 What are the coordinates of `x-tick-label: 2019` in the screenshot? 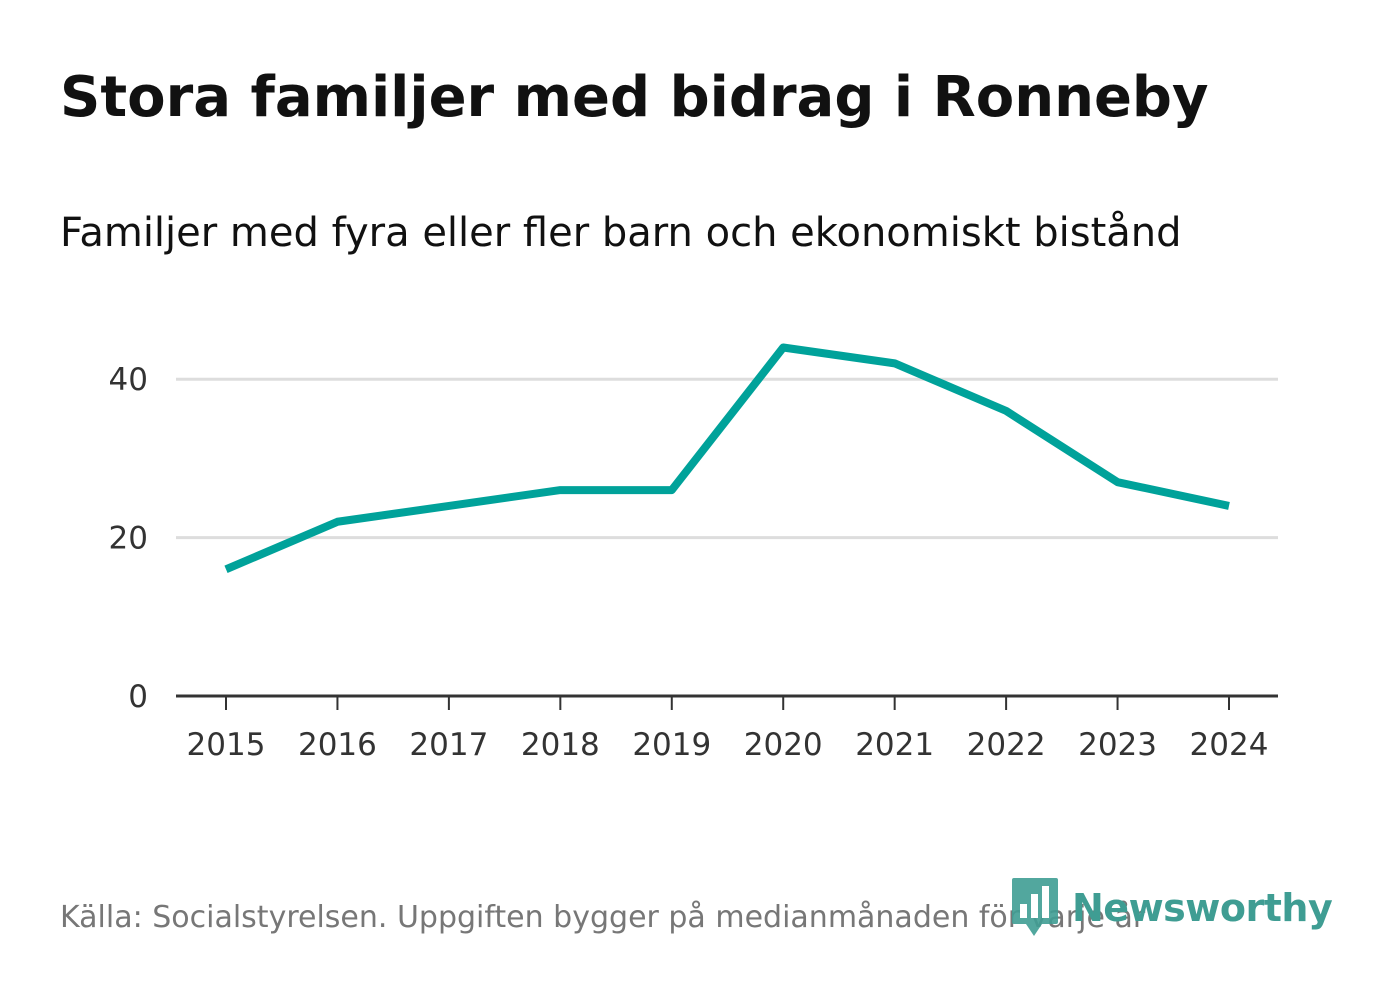 It's located at (671, 745).